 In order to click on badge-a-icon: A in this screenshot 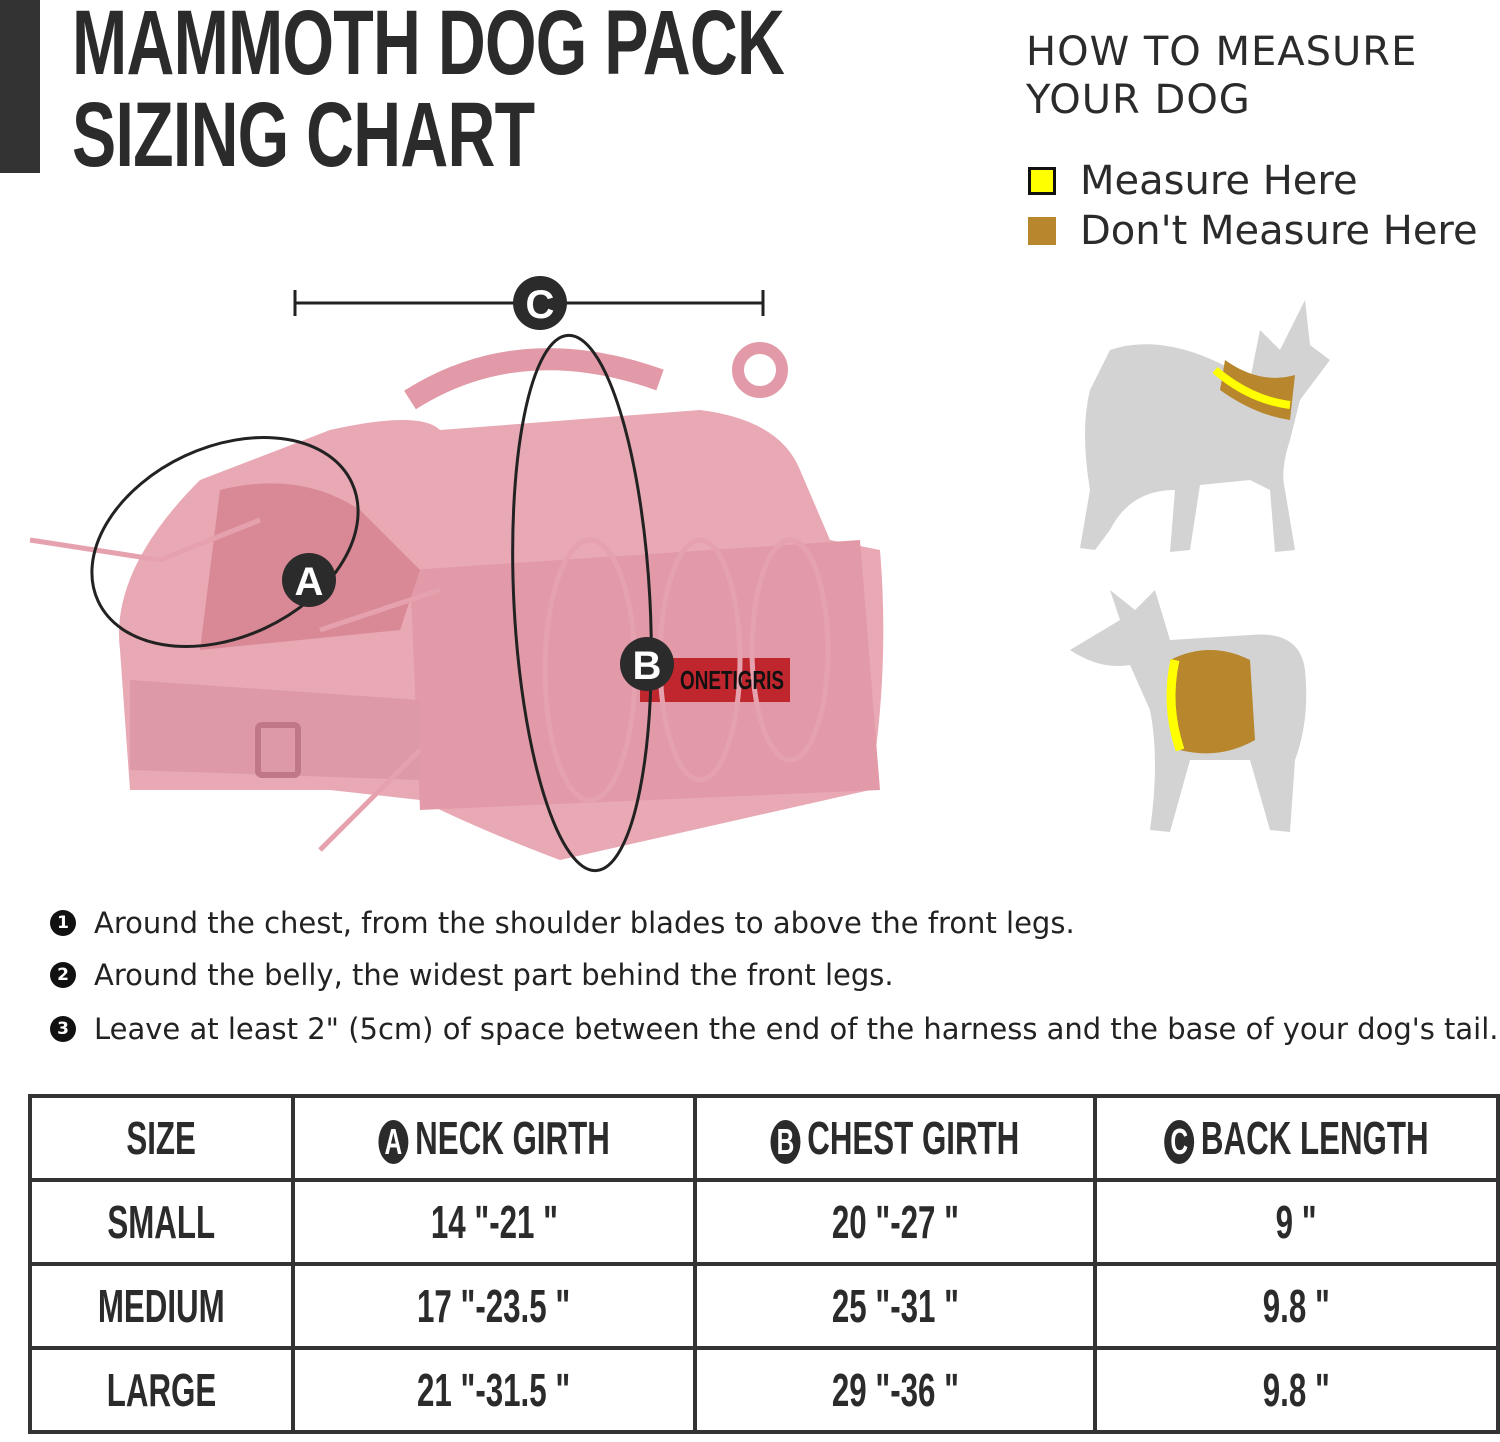, I will do `click(393, 1141)`.